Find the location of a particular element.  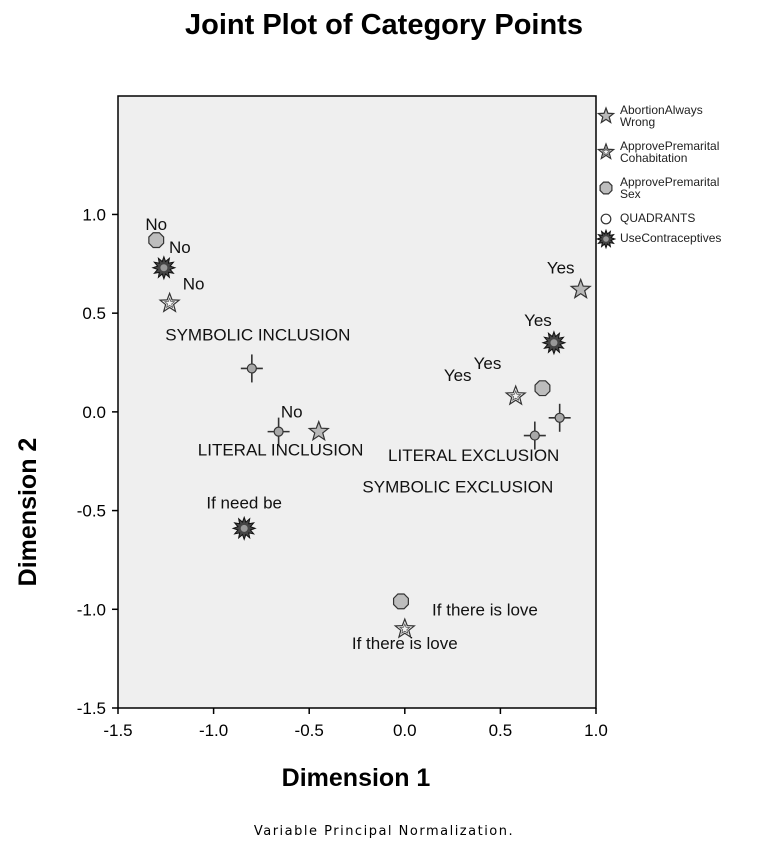

x-tick-label: 0.0 is located at coordinates (405, 730).